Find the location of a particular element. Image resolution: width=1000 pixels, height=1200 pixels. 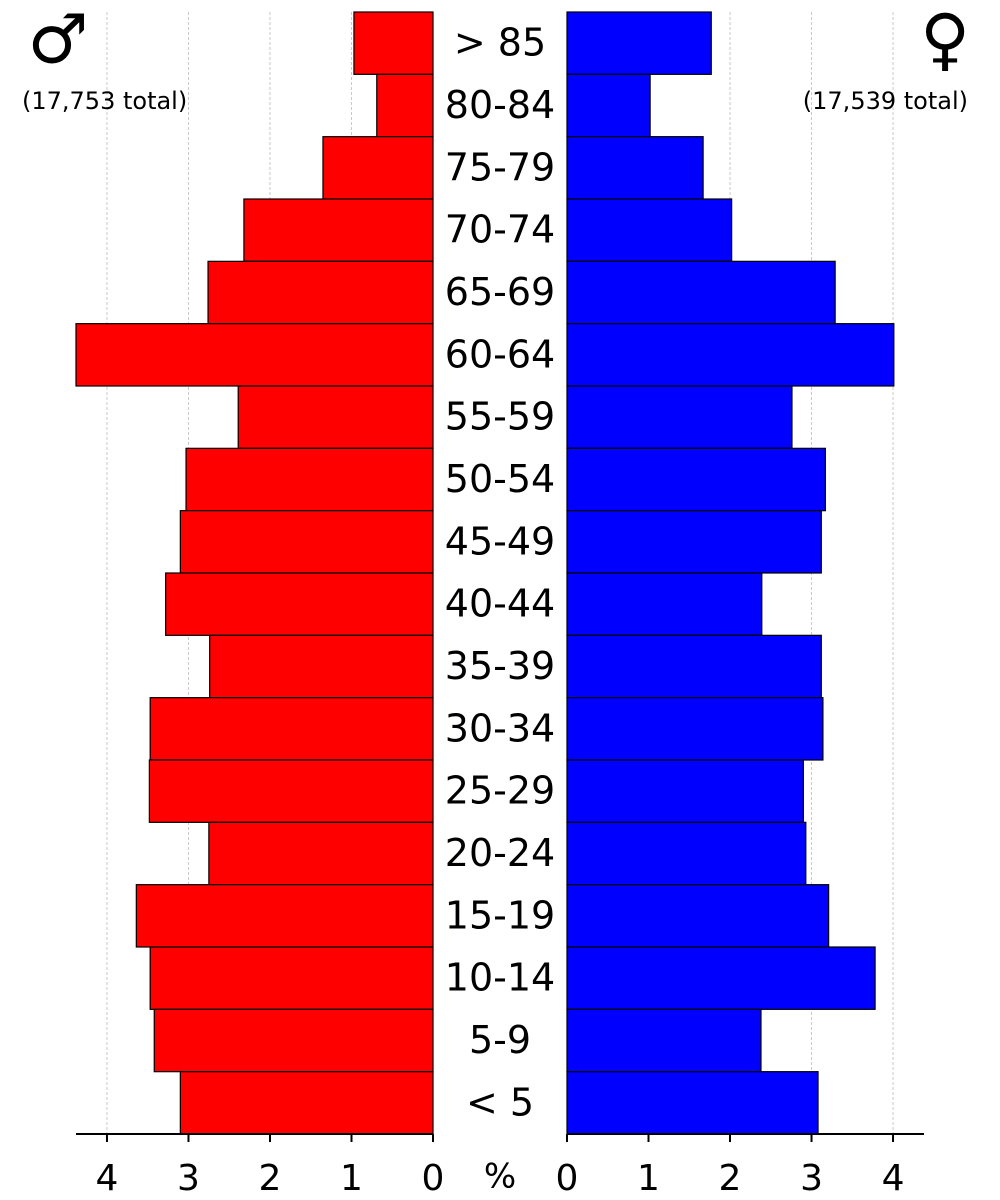

category-label: 10-14 is located at coordinates (500, 978).